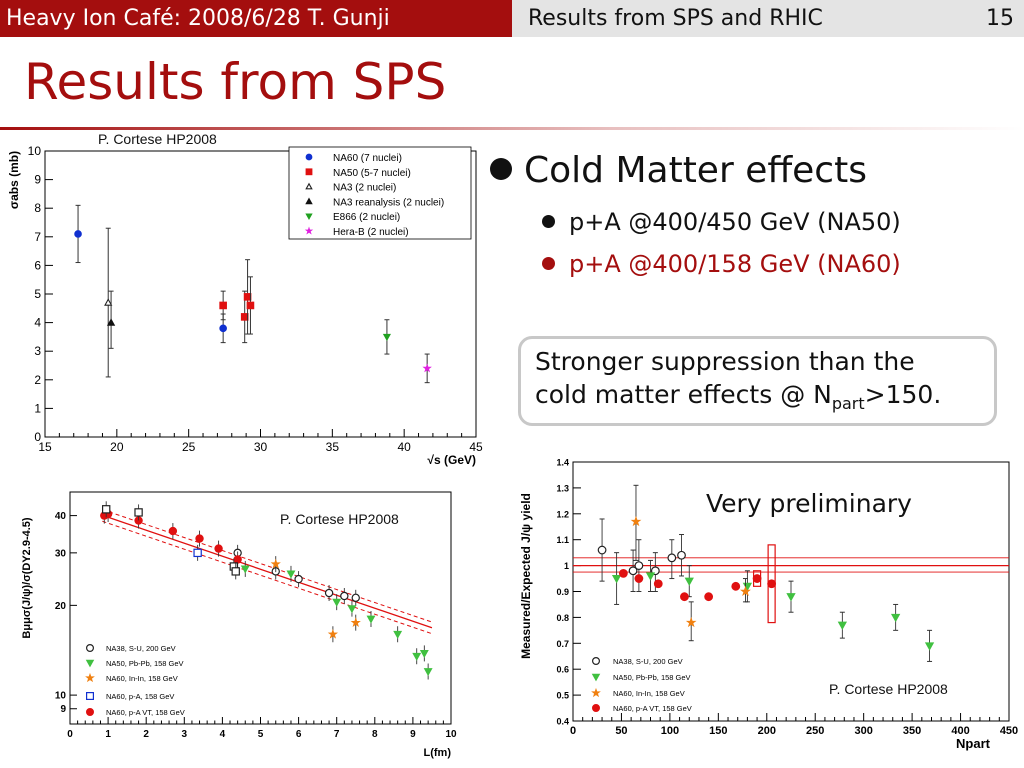 Image resolution: width=1024 pixels, height=768 pixels. I want to click on x-tick-label: 400, so click(960, 731).